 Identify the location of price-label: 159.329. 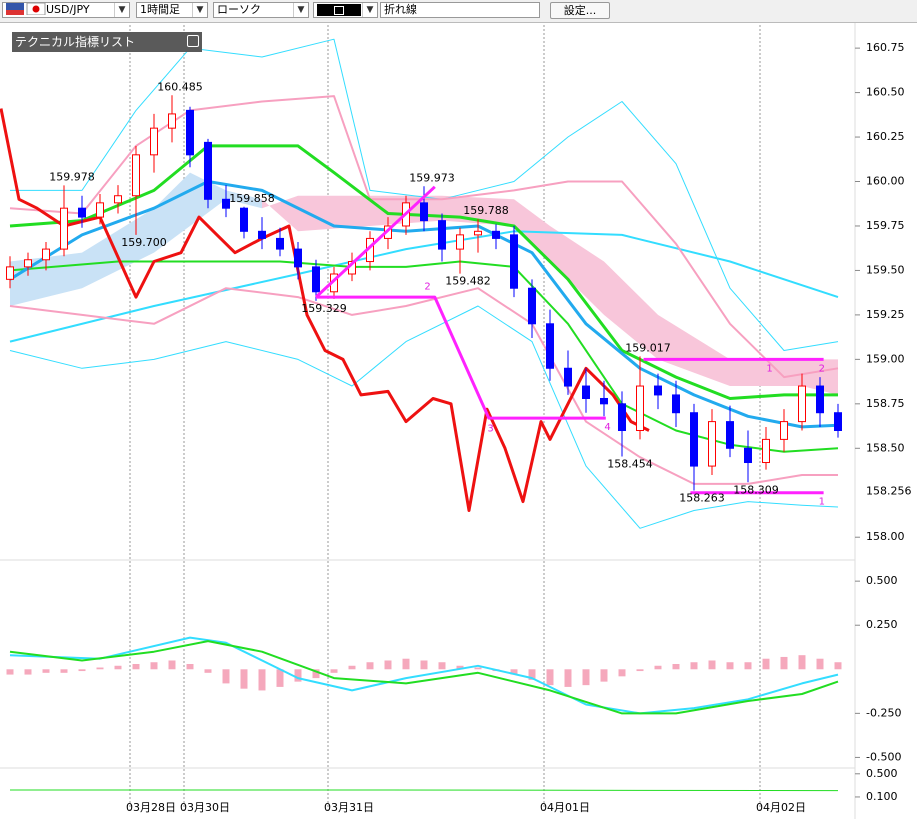
(324, 308).